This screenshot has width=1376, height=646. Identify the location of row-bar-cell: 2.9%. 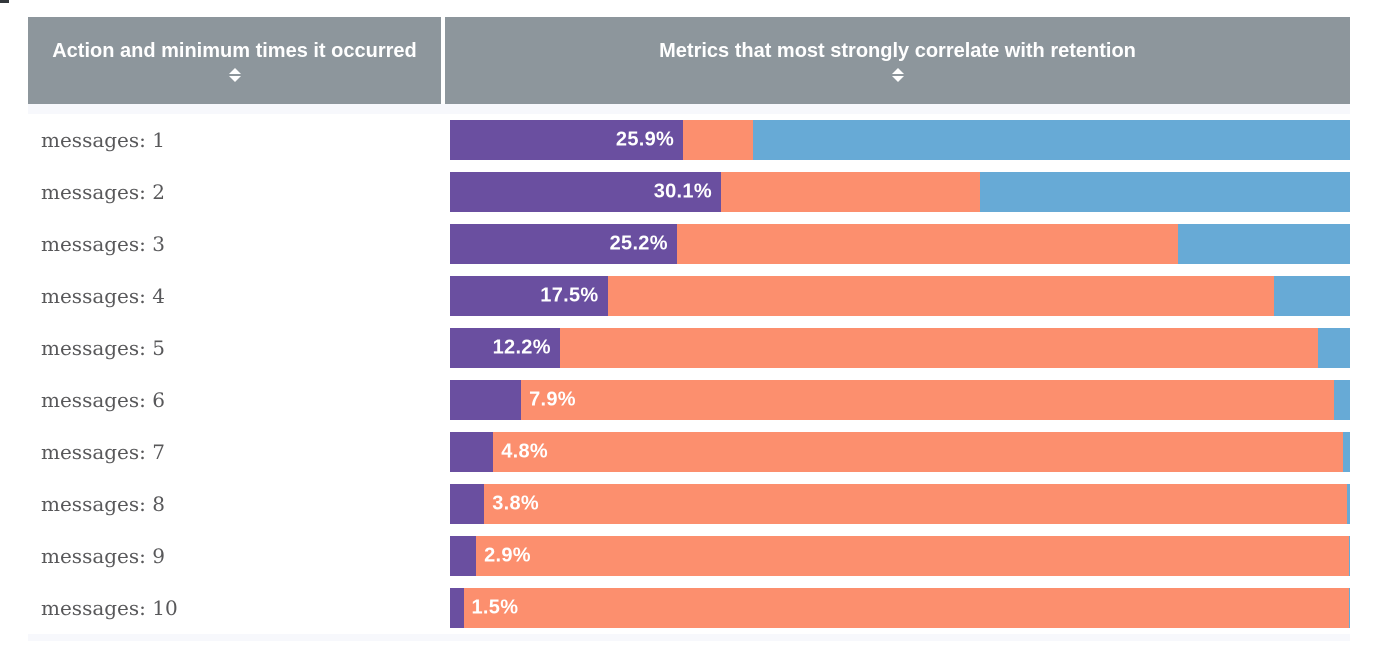
(897, 556).